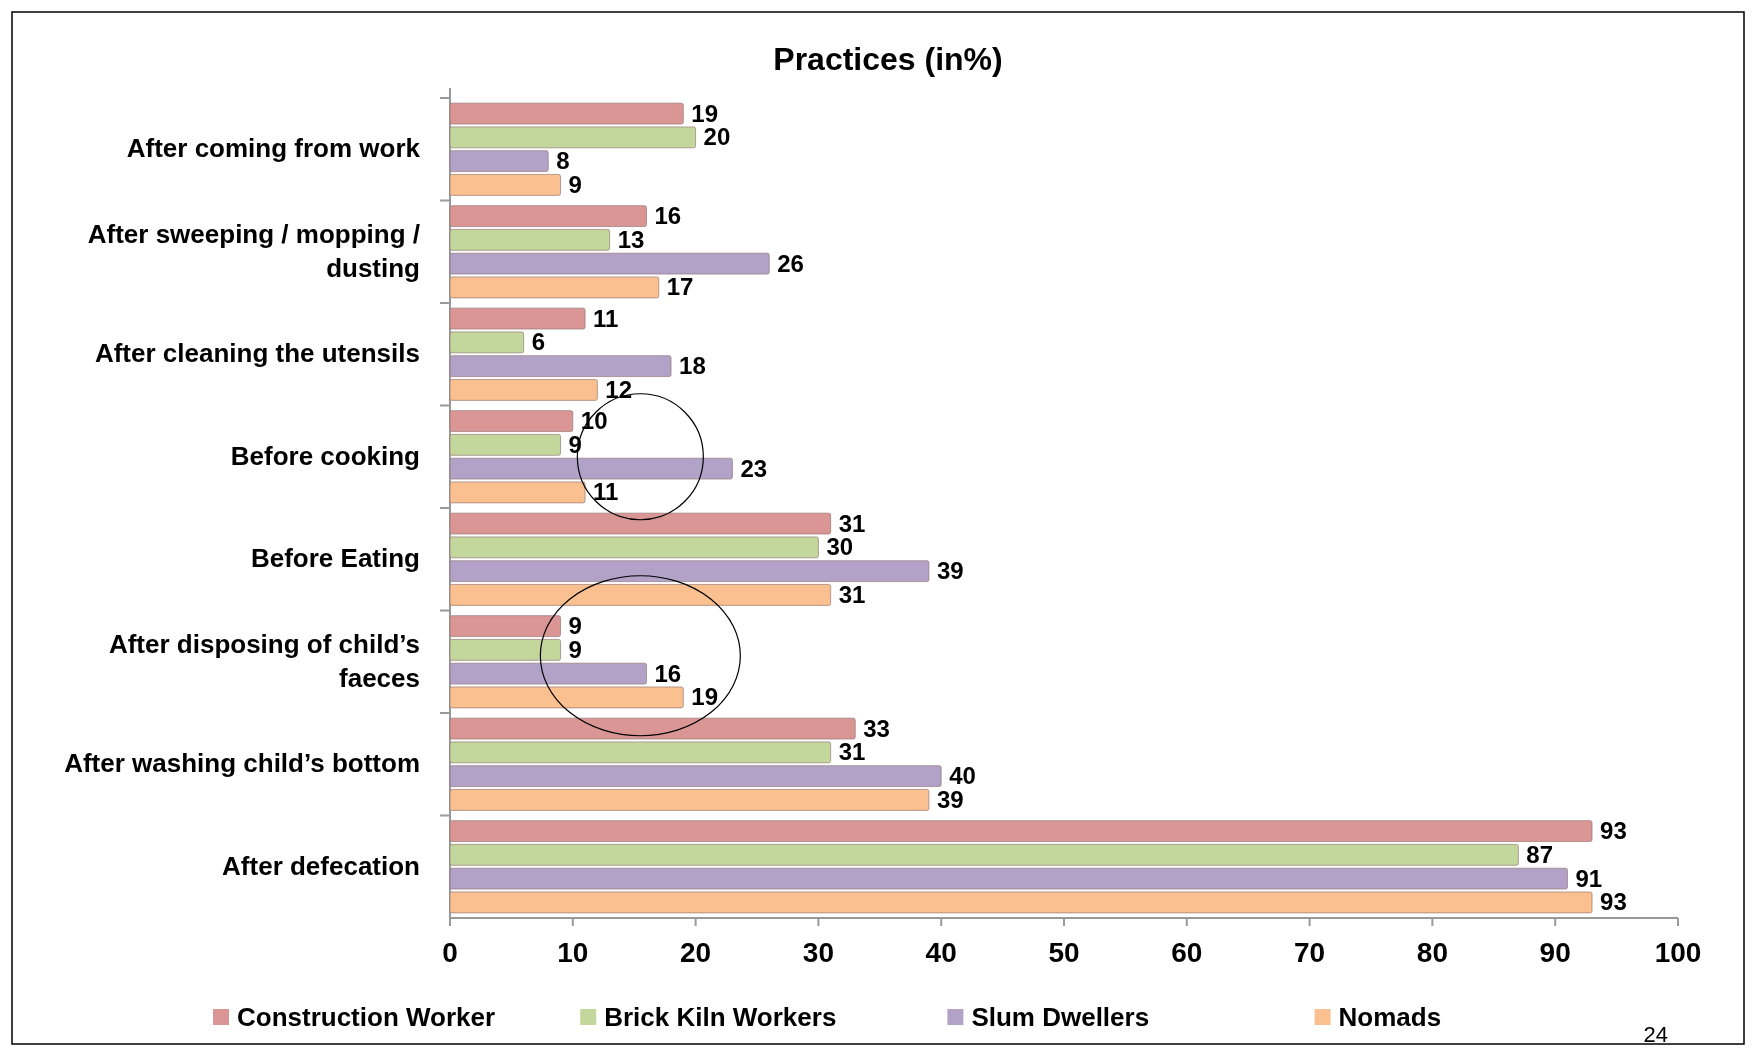 The image size is (1756, 1059). I want to click on x-tick-label: 80, so click(1432, 952).